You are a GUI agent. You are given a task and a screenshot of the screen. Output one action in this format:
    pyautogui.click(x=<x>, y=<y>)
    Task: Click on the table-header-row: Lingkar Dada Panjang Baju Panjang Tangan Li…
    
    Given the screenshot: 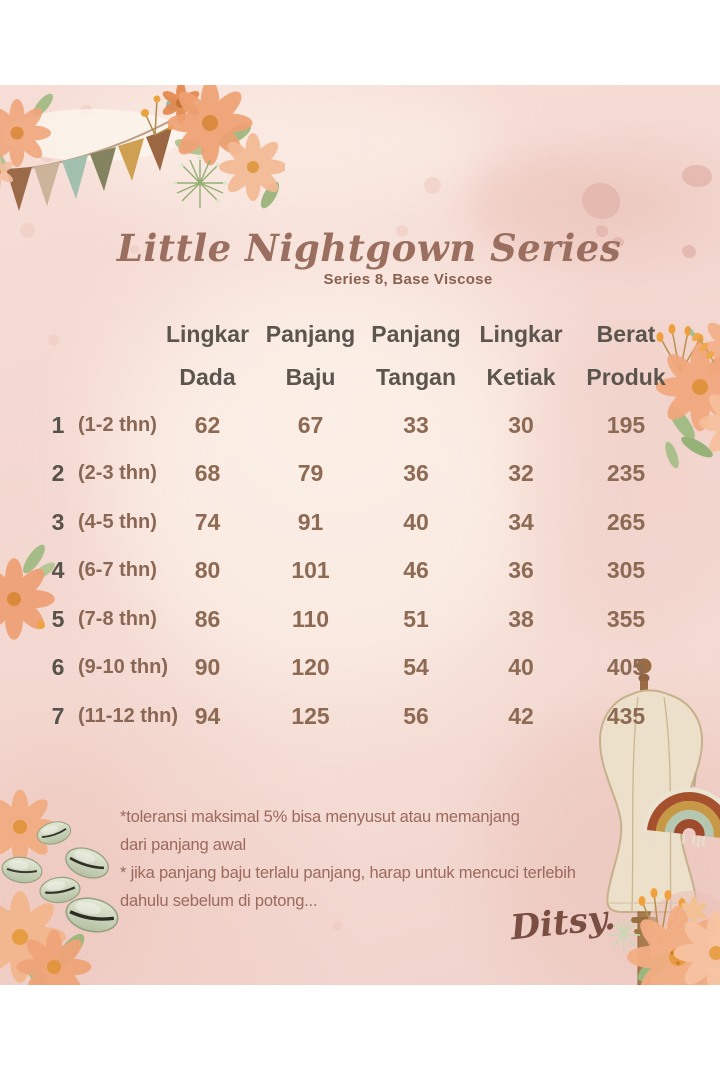 What is the action you would take?
    pyautogui.click(x=360, y=356)
    